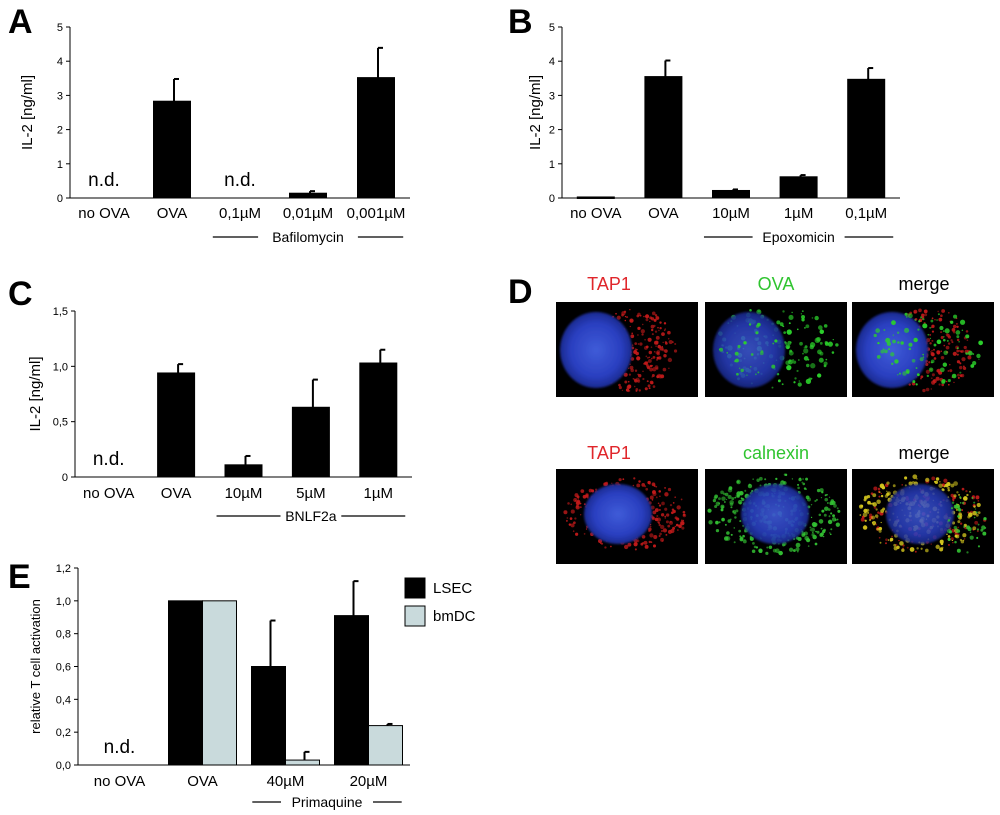 This screenshot has height=815, width=1000. I want to click on y-tick-label-c: 0, so click(65, 478).